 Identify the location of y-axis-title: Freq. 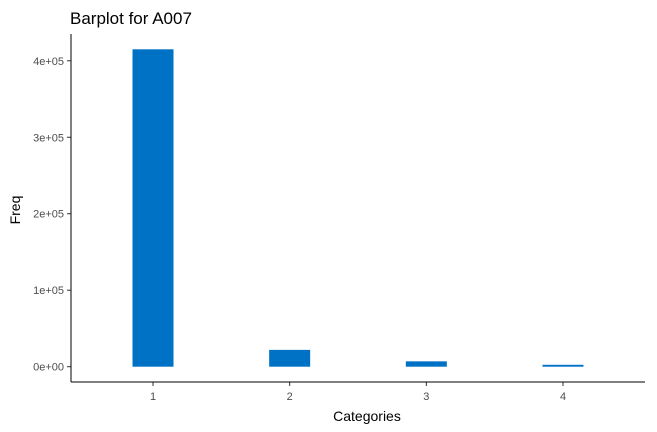
(15, 210).